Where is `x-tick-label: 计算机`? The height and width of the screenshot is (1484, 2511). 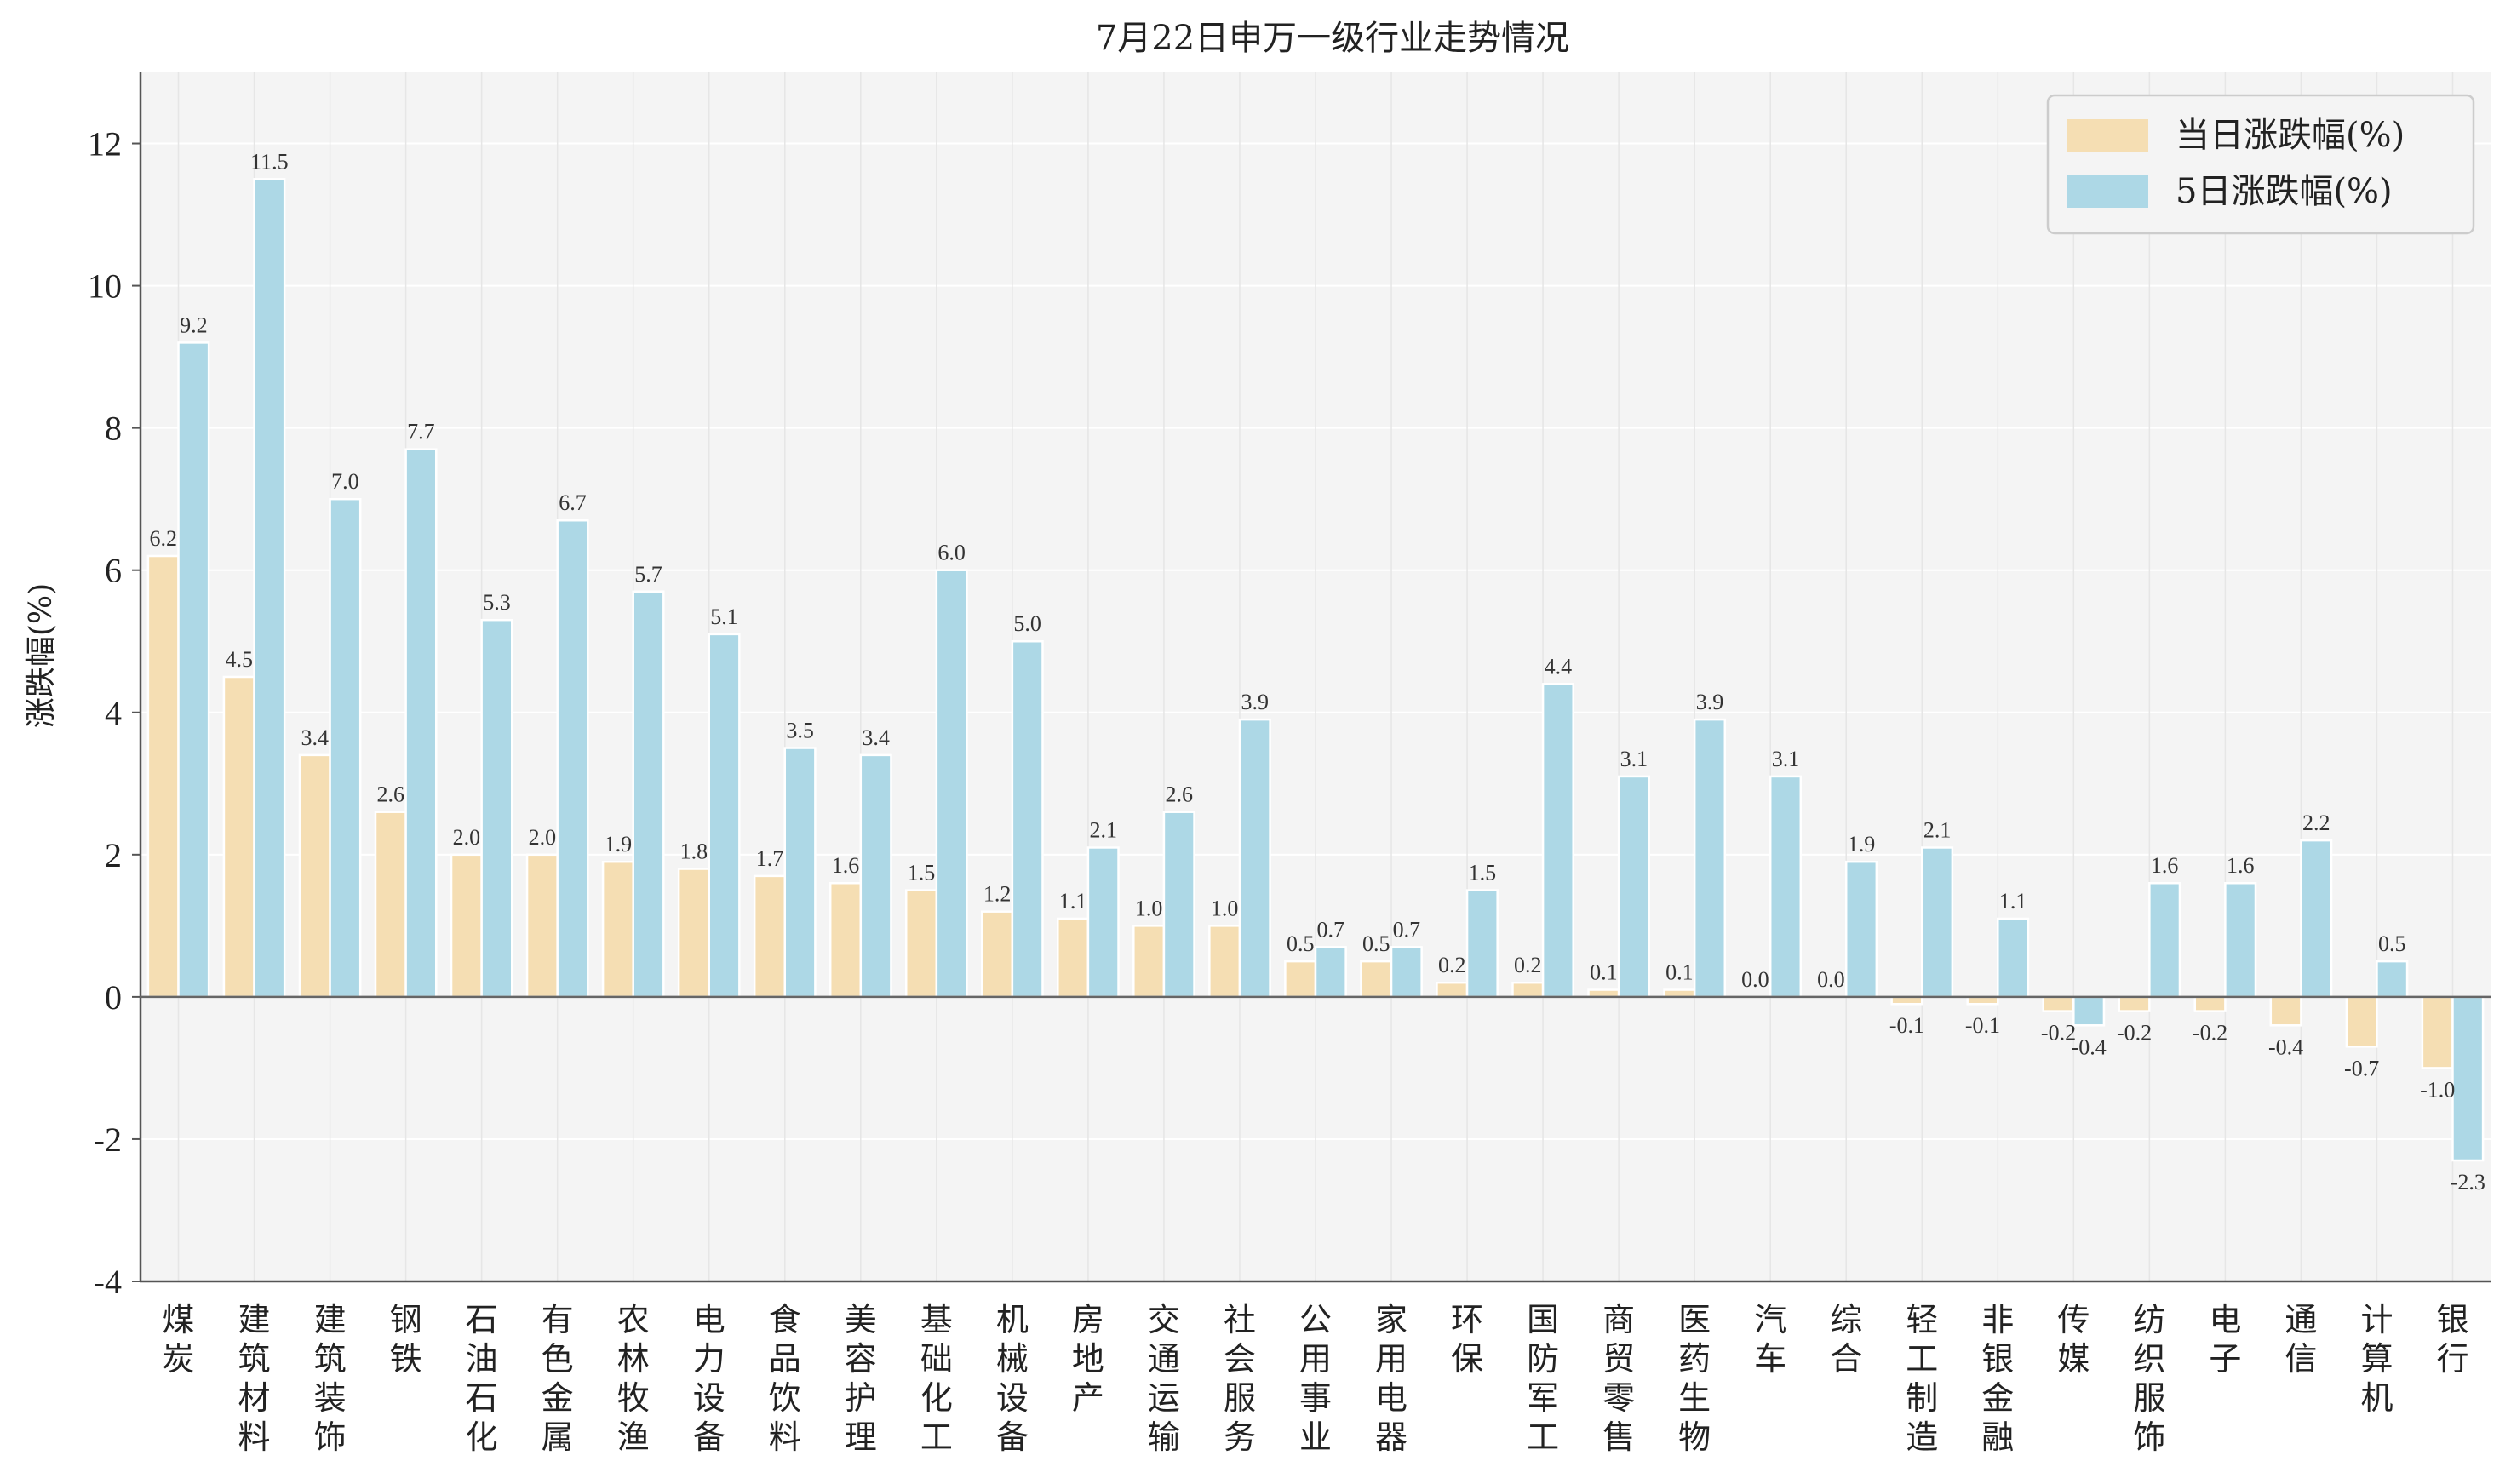 x-tick-label: 计算机 is located at coordinates (2376, 1359).